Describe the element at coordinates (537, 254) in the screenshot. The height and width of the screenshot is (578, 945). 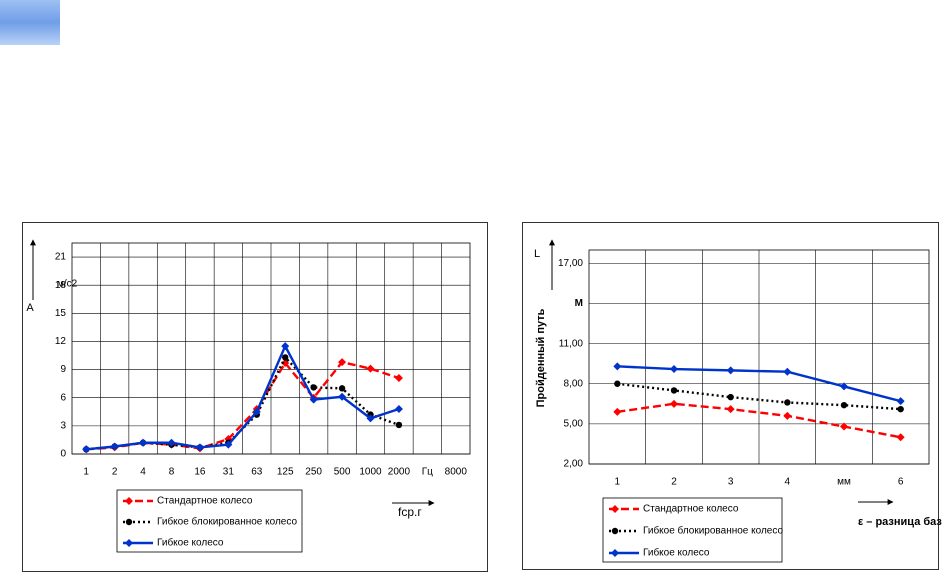
I see `y-unit: L` at that location.